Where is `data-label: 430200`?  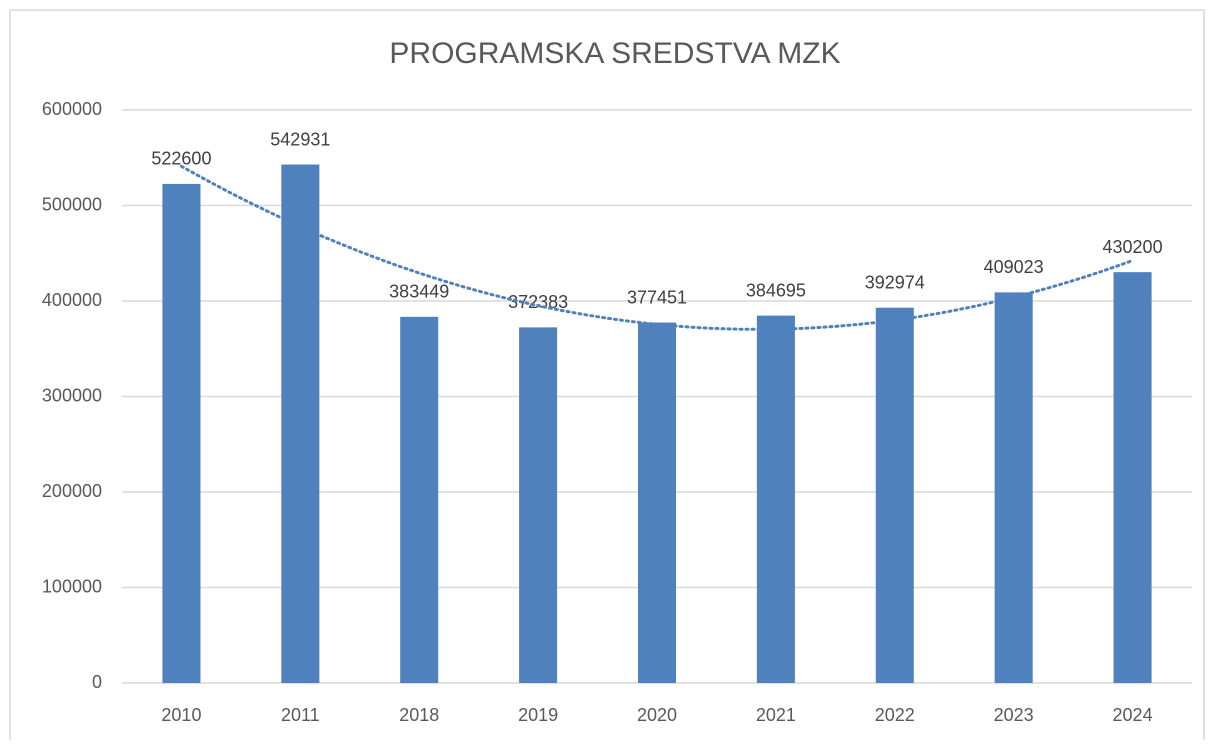
data-label: 430200 is located at coordinates (1133, 247).